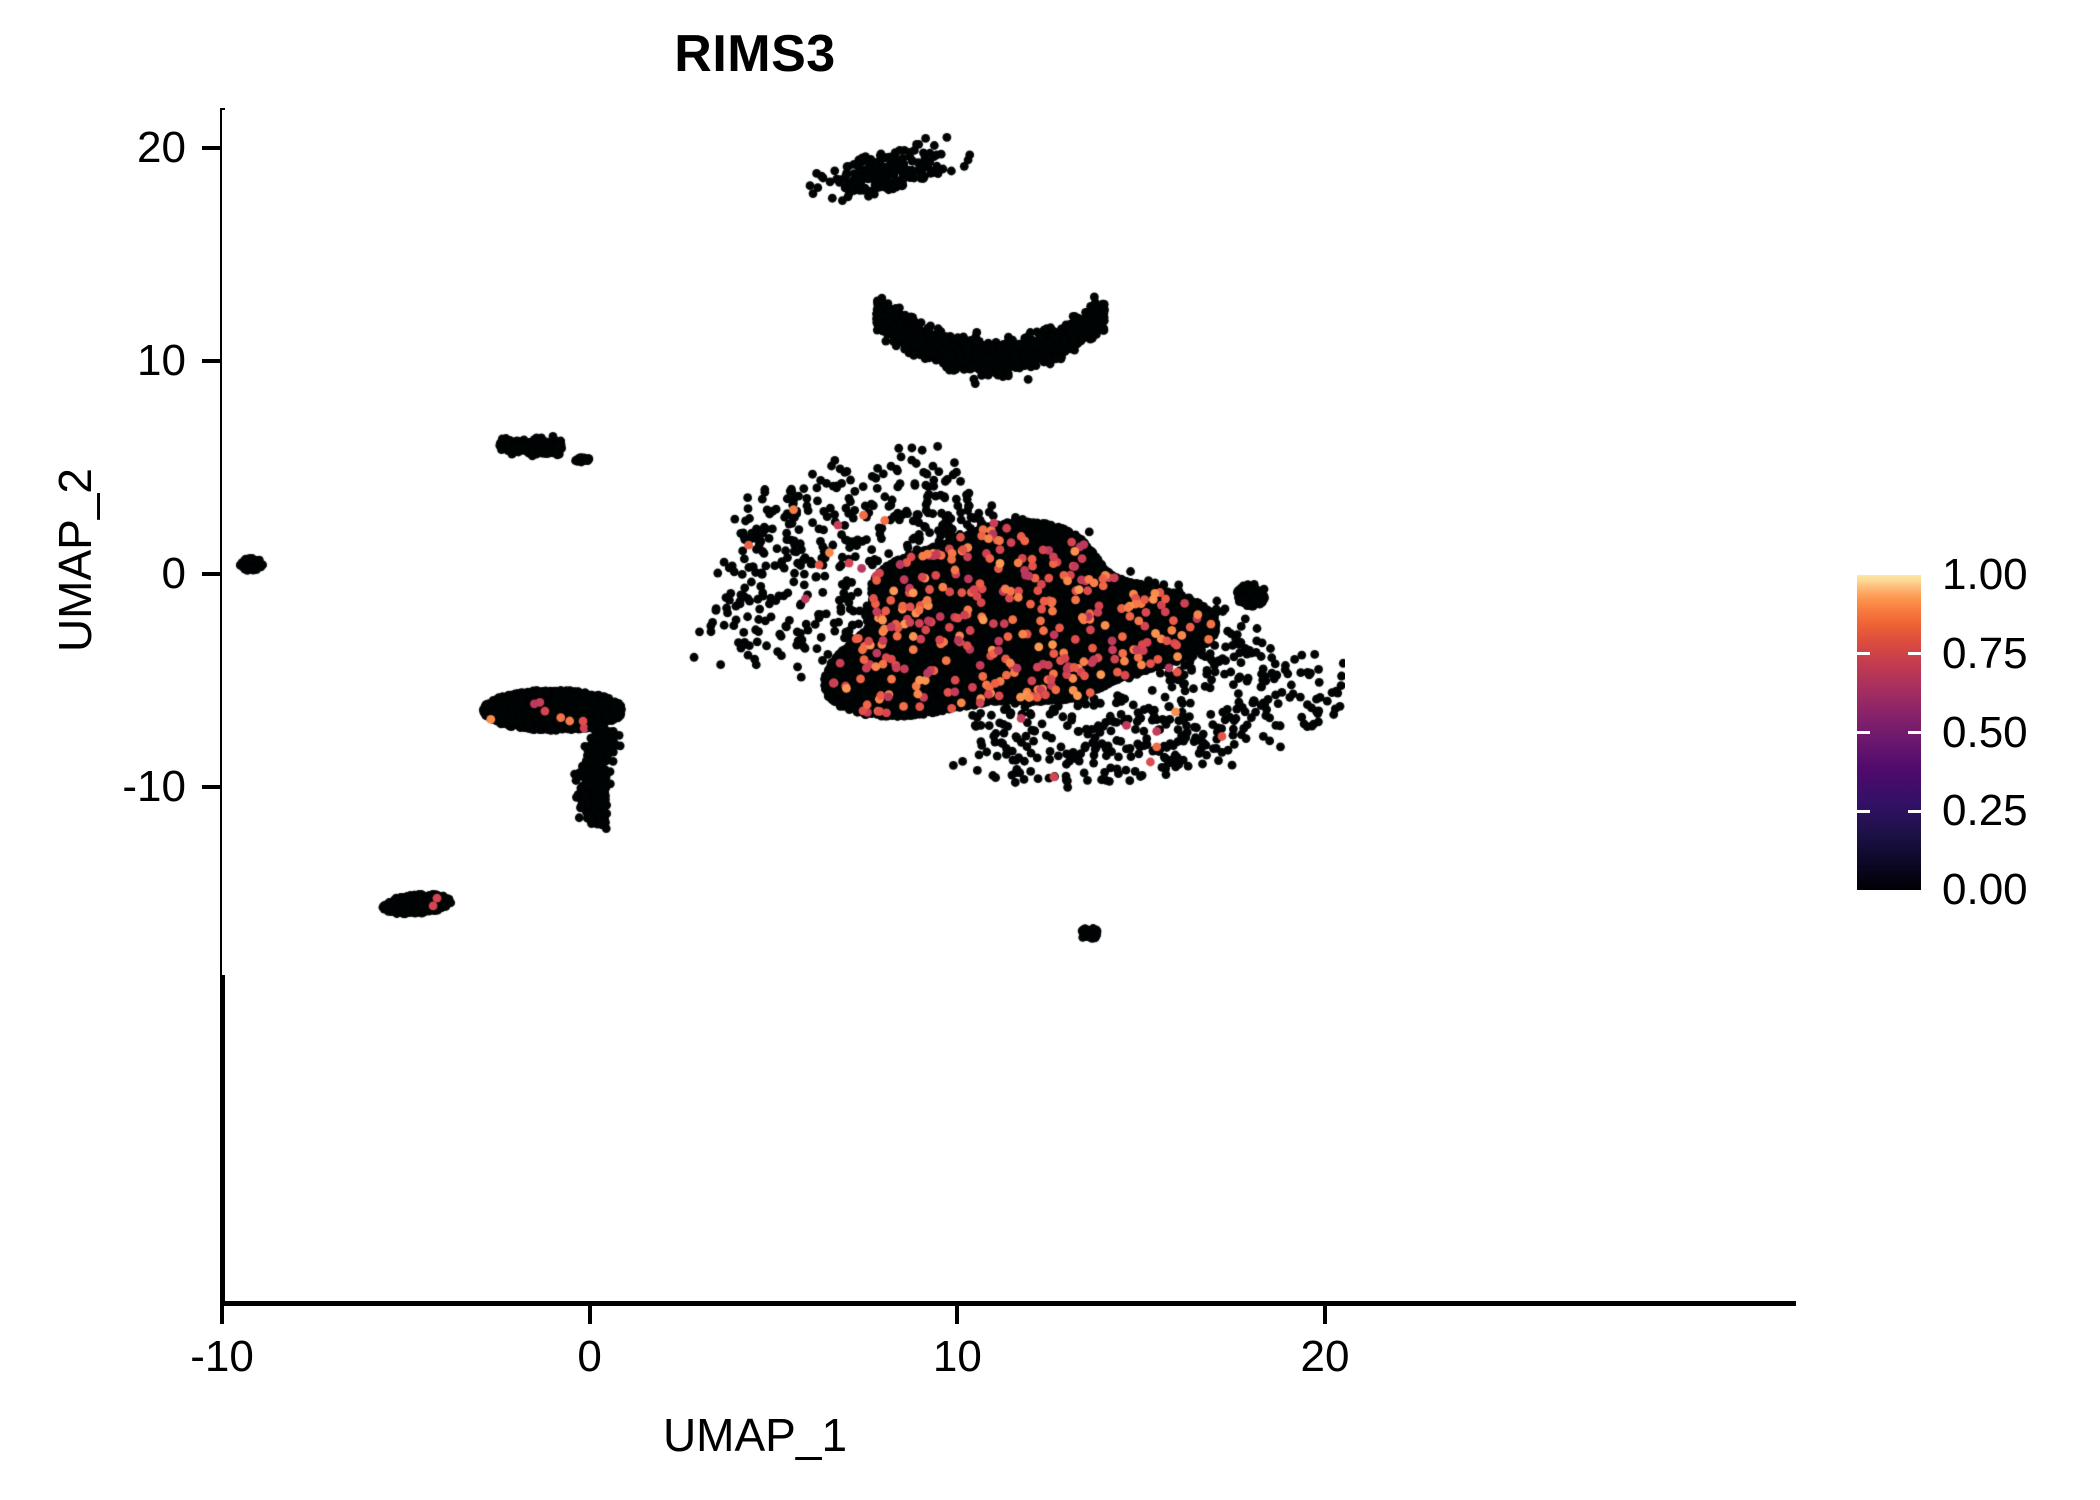  I want to click on x-ticklabel-10: 10, so click(957, 1356).